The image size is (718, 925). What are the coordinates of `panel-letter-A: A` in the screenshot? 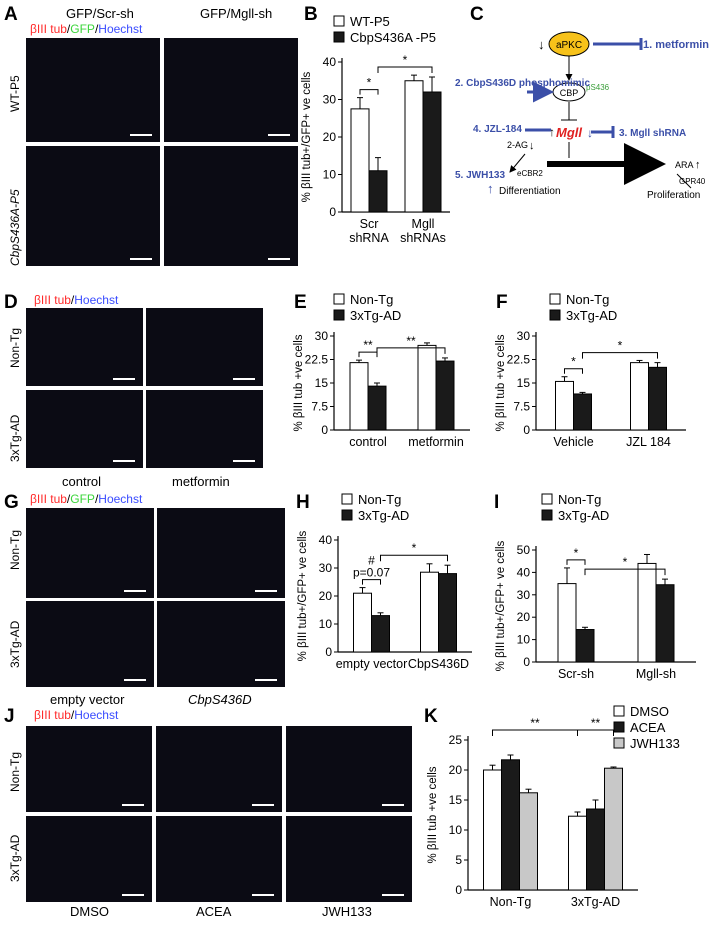 It's located at (11, 14).